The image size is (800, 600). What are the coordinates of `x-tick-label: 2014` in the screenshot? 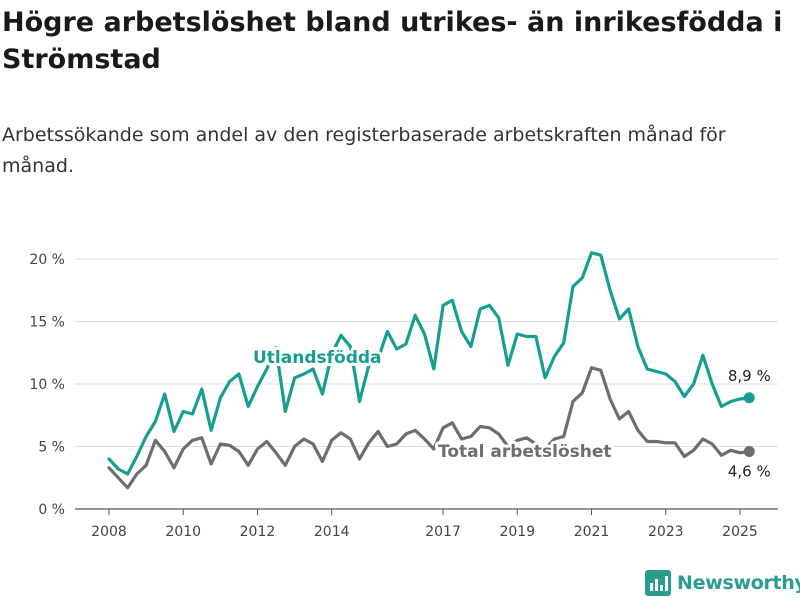 It's located at (332, 532).